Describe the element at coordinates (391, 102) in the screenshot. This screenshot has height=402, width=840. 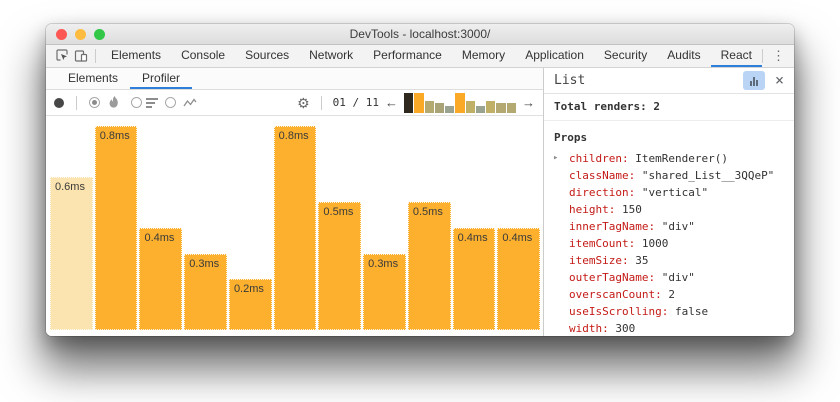
I see `prev-snapshot-button: ←` at that location.